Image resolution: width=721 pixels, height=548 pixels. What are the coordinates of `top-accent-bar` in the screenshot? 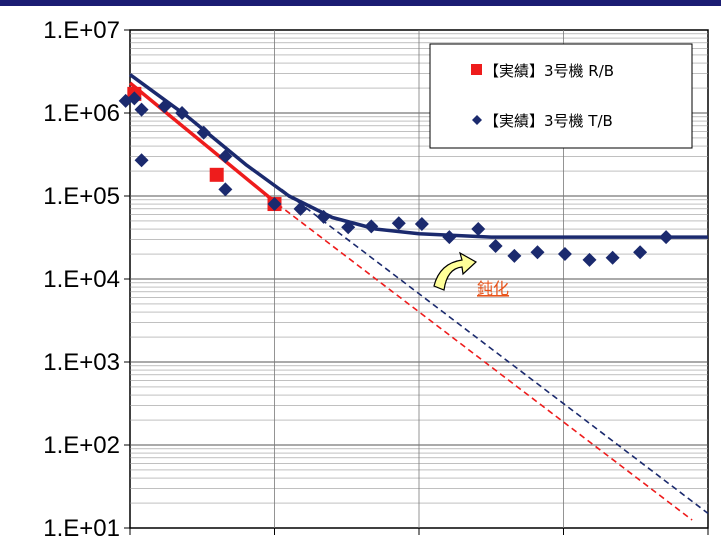 It's located at (360, 3).